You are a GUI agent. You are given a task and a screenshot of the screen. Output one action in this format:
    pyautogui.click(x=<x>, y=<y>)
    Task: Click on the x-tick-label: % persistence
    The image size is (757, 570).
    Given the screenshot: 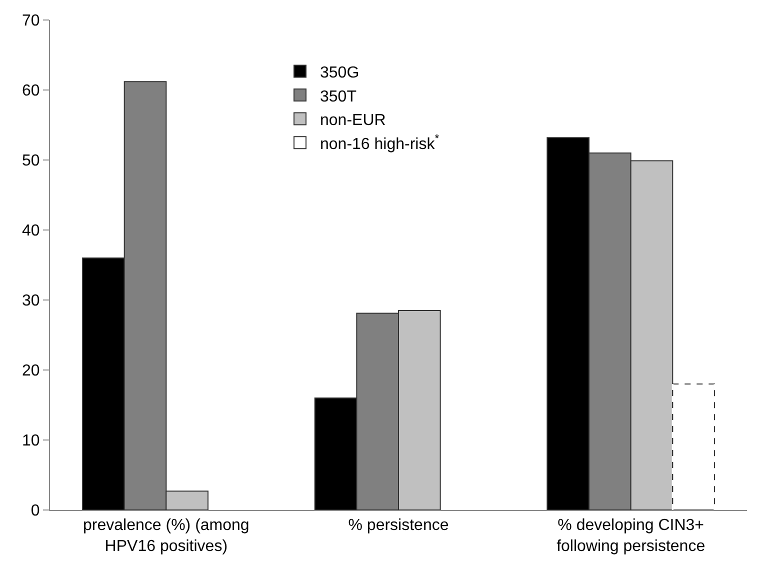 What is the action you would take?
    pyautogui.click(x=398, y=525)
    